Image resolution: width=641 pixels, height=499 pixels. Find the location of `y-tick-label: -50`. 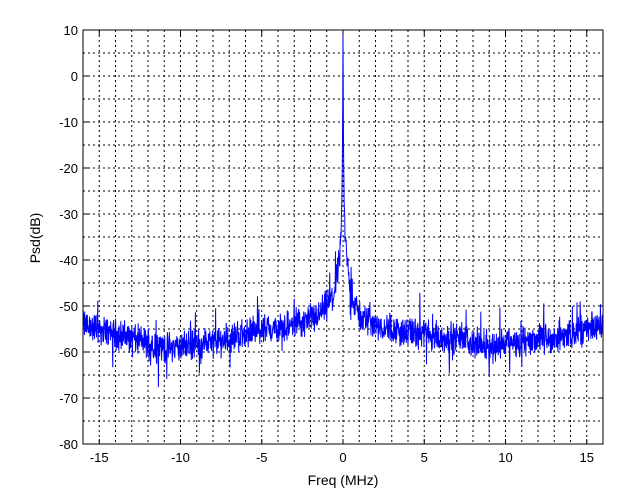

y-tick-label: -50 is located at coordinates (68, 306).